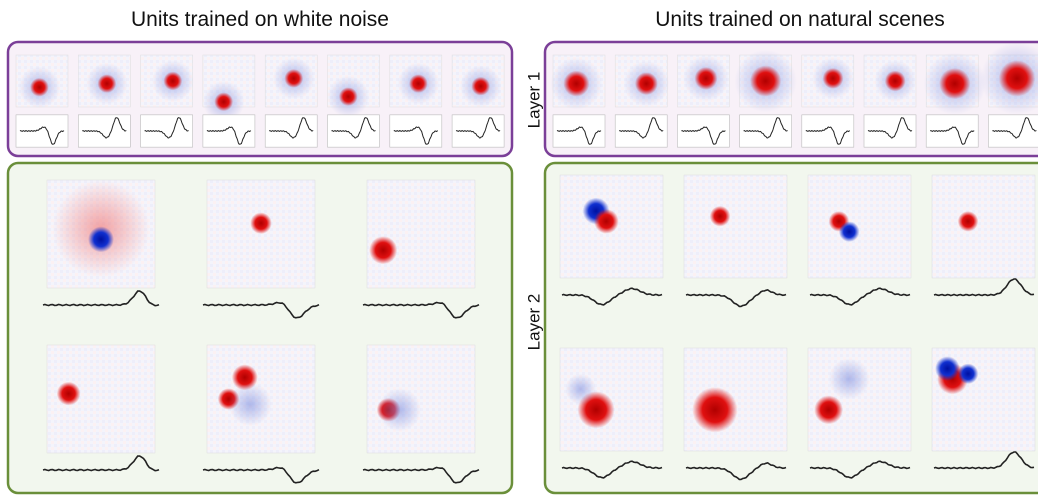 Image resolution: width=1038 pixels, height=496 pixels. Describe the element at coordinates (800, 19) in the screenshot. I see `right-title: Units trained on natural scenes` at that location.